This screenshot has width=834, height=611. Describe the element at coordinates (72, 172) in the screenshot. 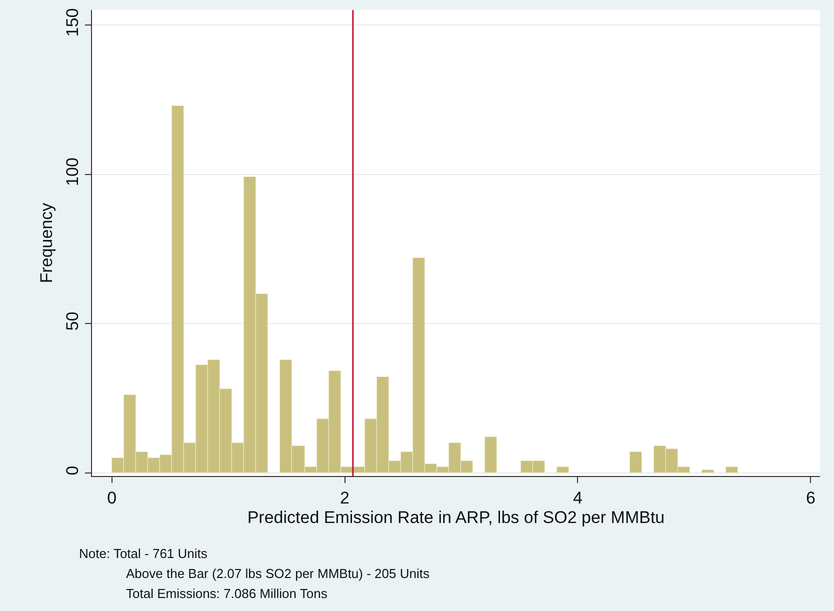

I see `y-tick-label: 100` at that location.